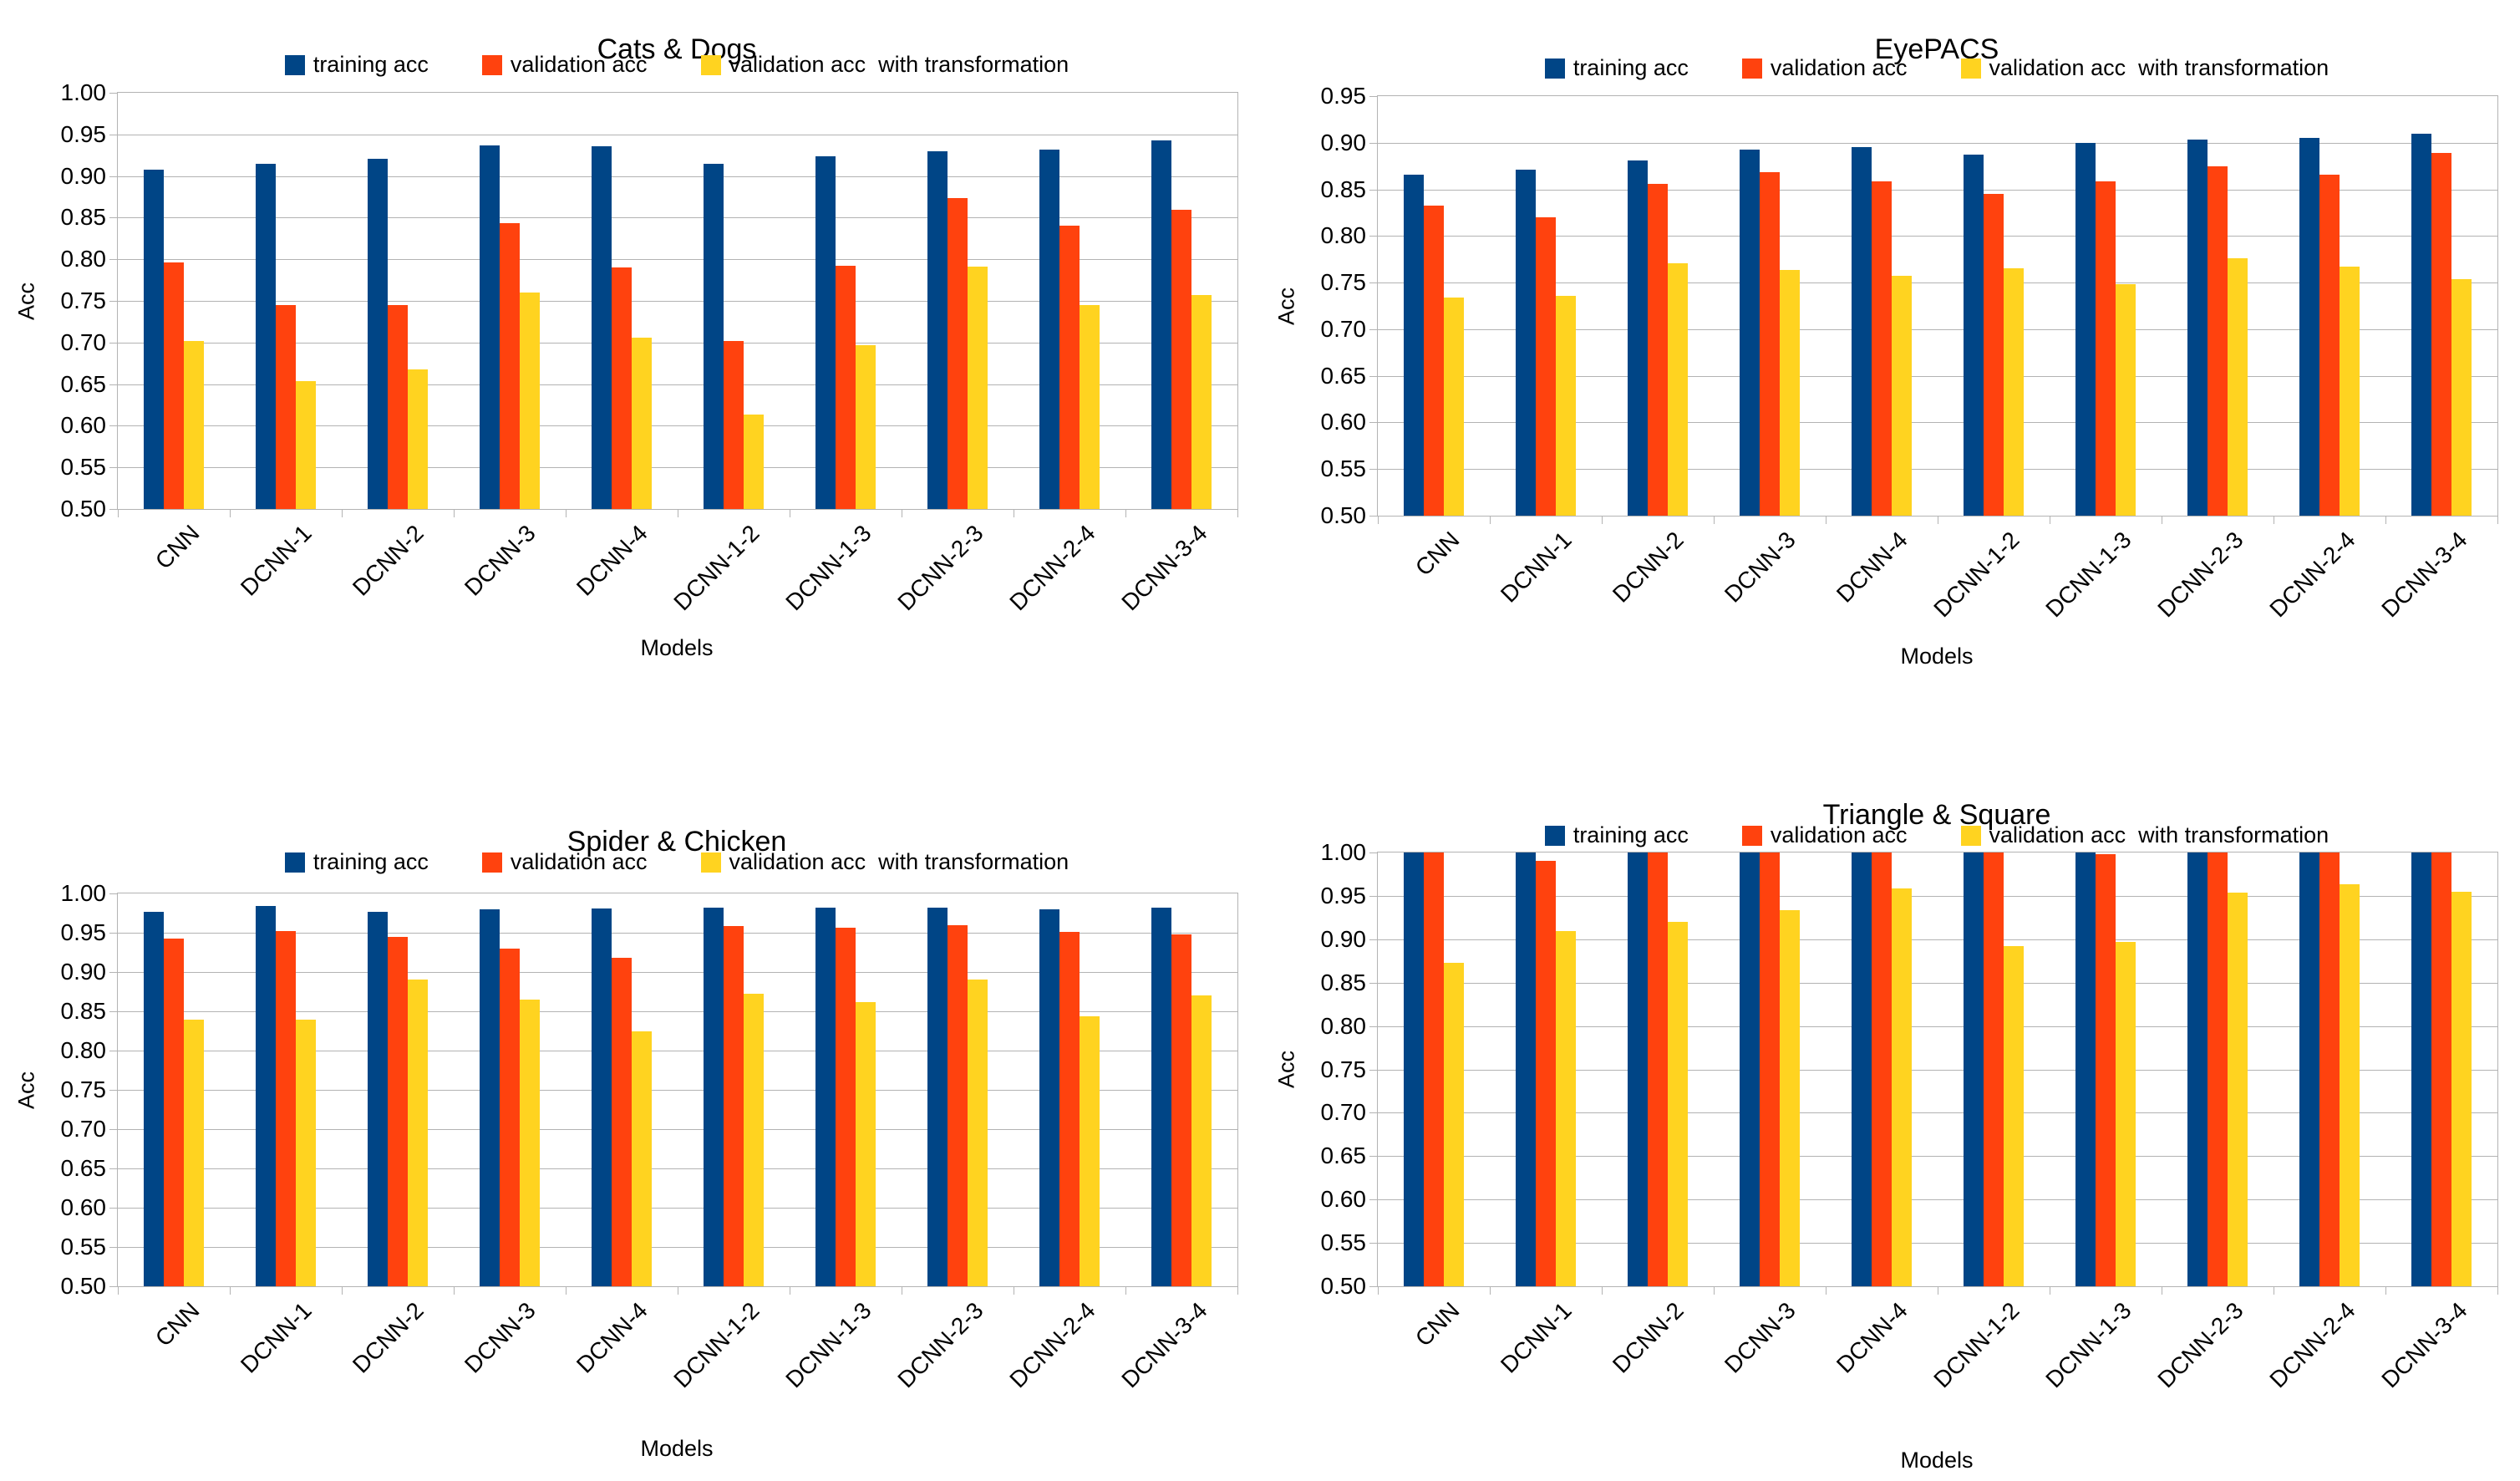 The width and height of the screenshot is (2520, 1481). Describe the element at coordinates (1343, 235) in the screenshot. I see `y-tick-label: 0.80` at that location.